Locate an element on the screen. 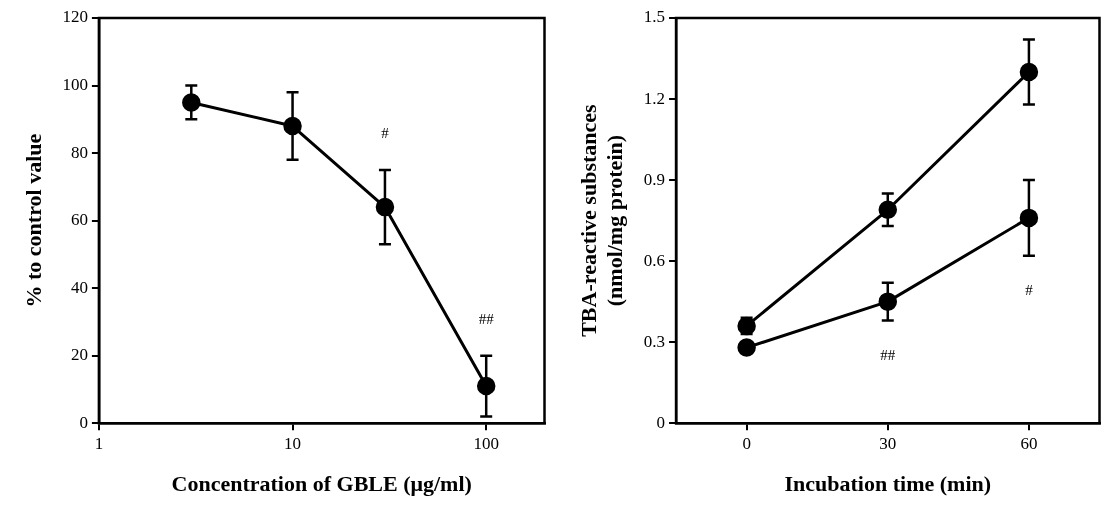  y-tick-label: 1.2 is located at coordinates (654, 98).